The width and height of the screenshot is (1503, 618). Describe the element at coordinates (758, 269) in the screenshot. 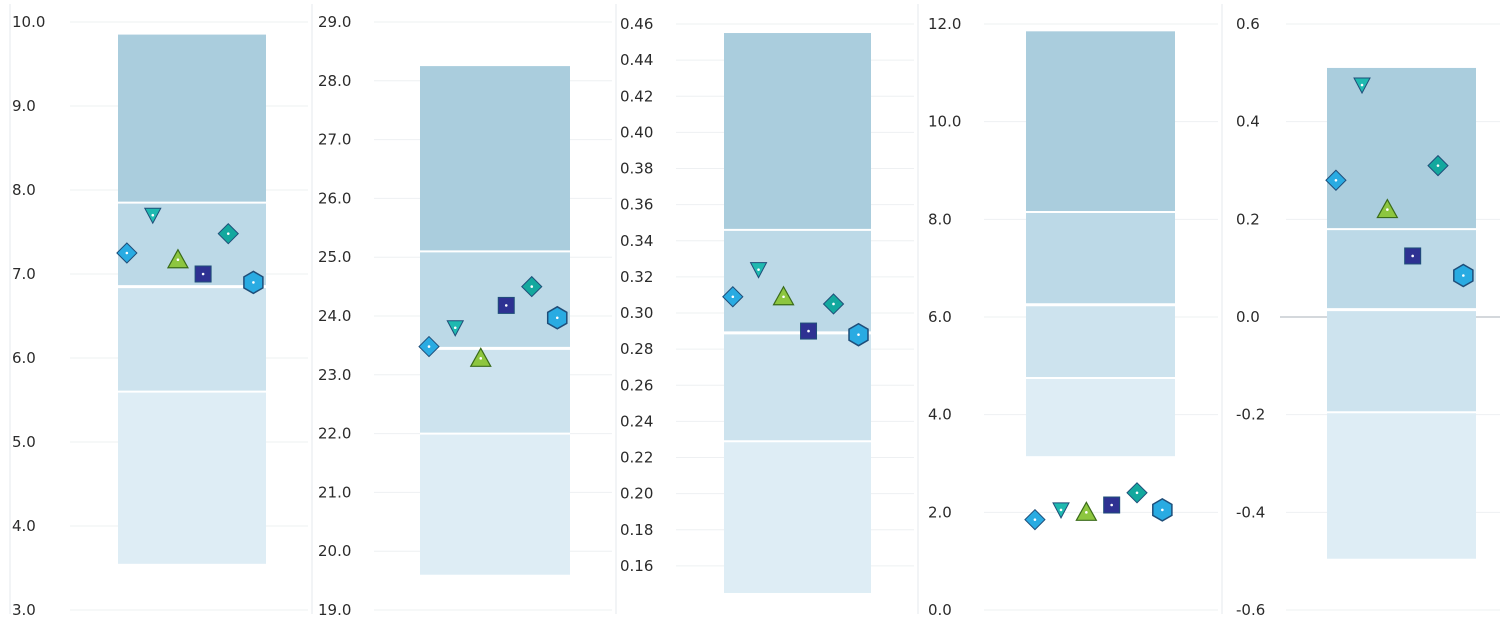

I see `panel-3-marker-triangle-down-center-dot` at that location.